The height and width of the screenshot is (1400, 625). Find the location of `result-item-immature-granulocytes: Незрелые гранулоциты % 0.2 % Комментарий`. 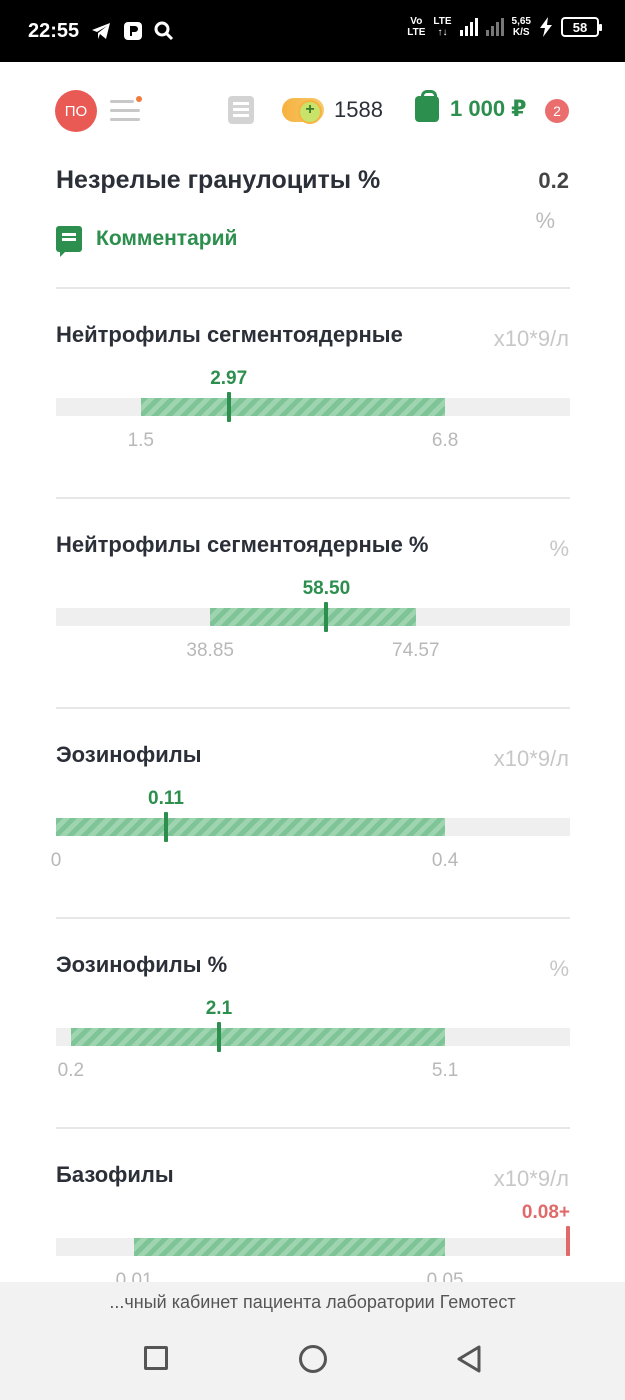

result-item-immature-granulocytes: Незрелые гранулоциты % 0.2 % Комментарий is located at coordinates (312, 225).